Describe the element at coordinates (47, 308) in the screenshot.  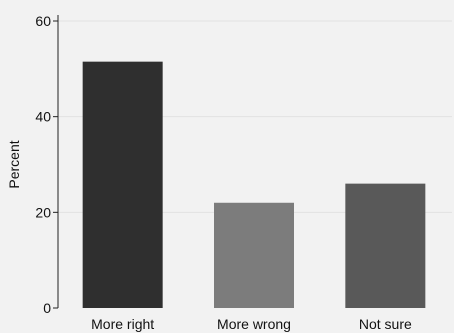
I see `y-tick-label: 0` at that location.